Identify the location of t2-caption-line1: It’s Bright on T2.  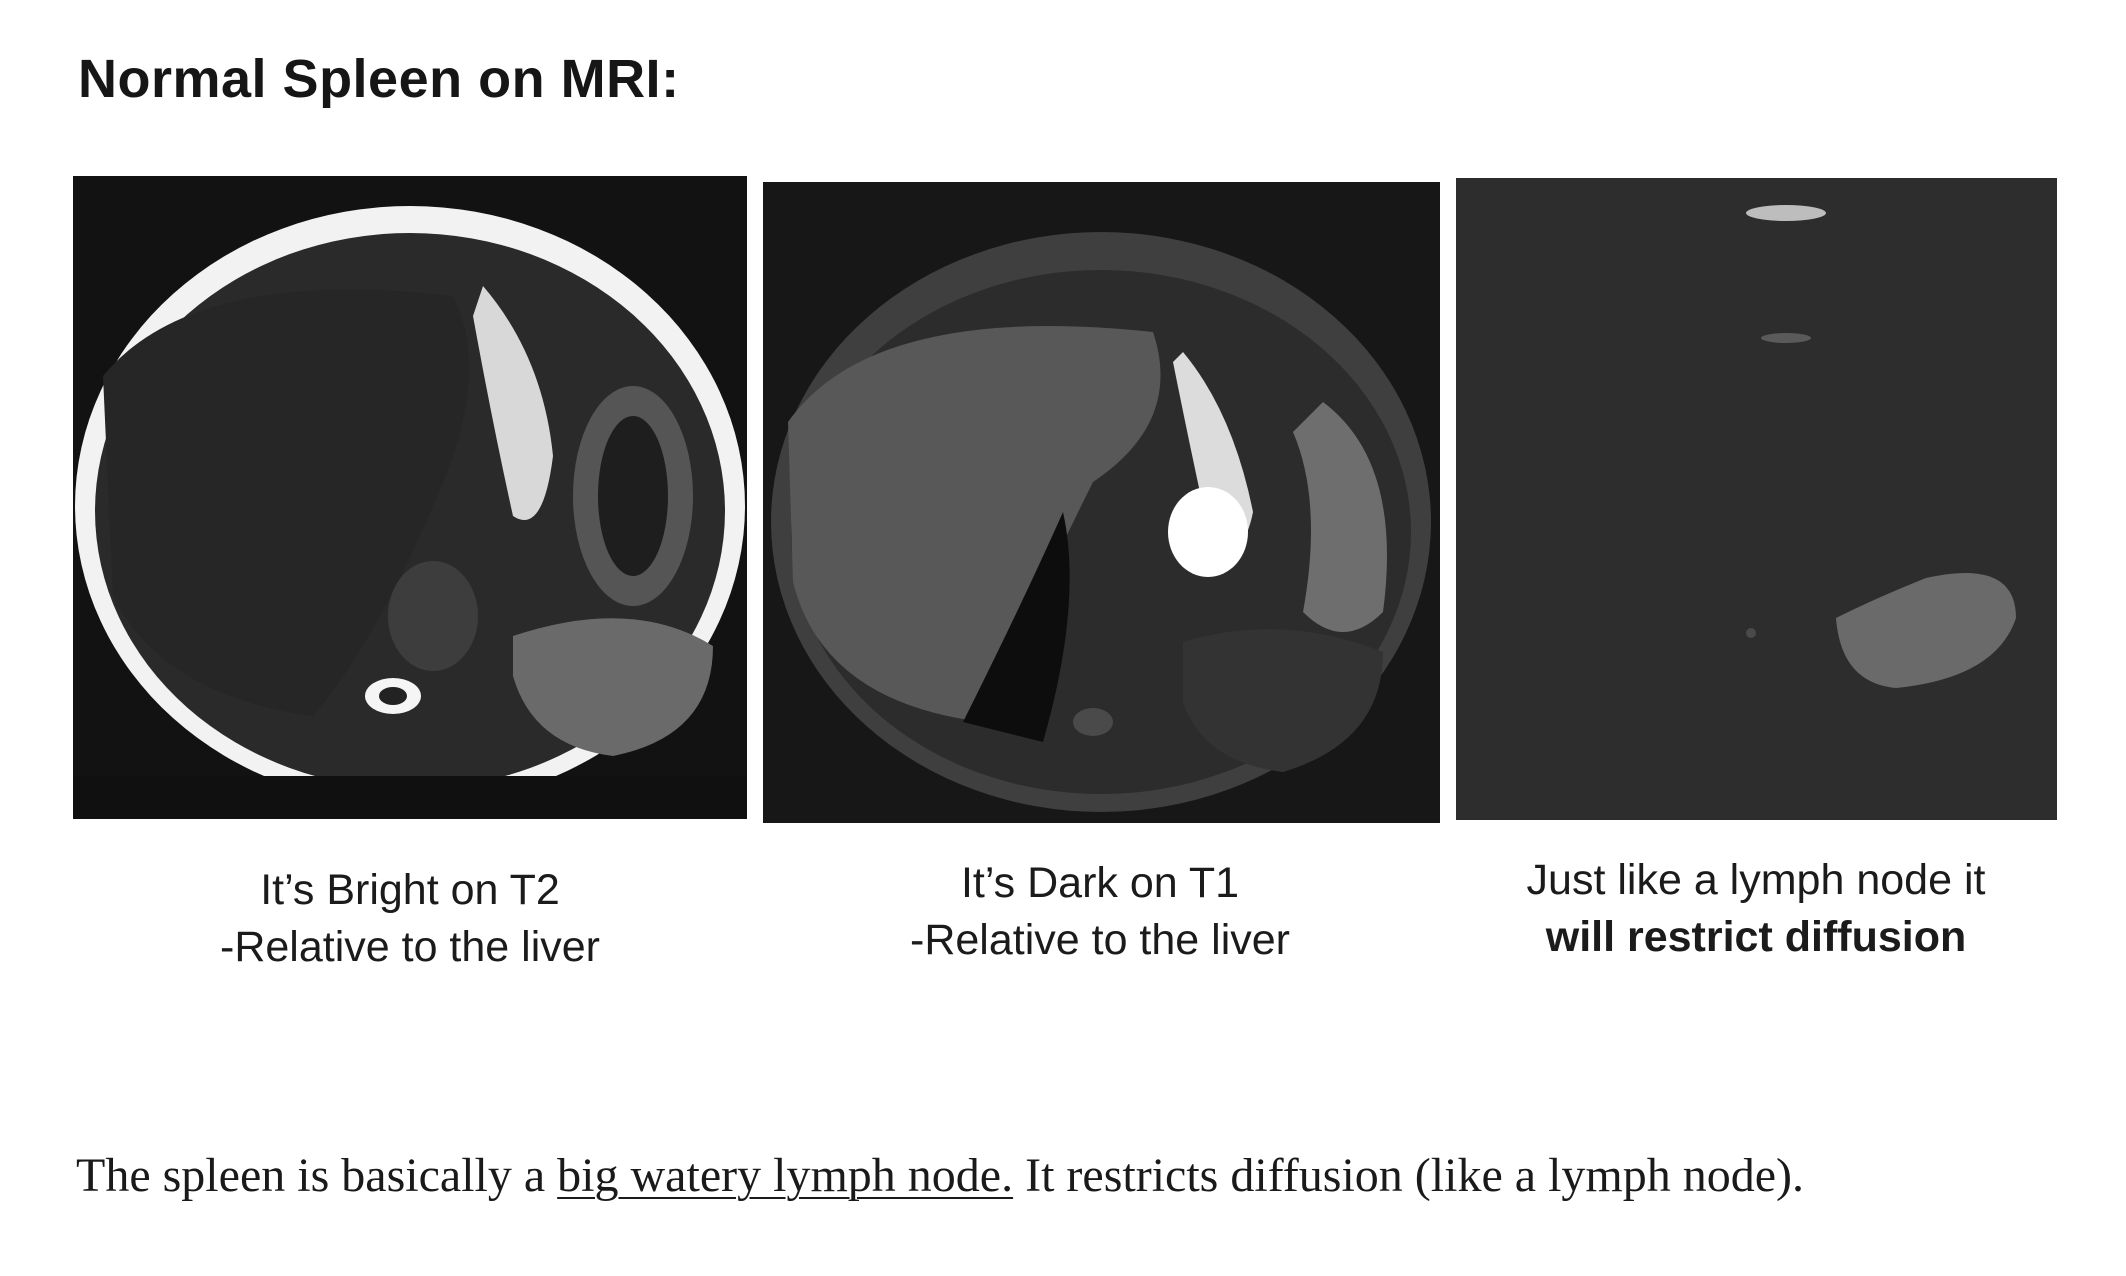
(410, 890).